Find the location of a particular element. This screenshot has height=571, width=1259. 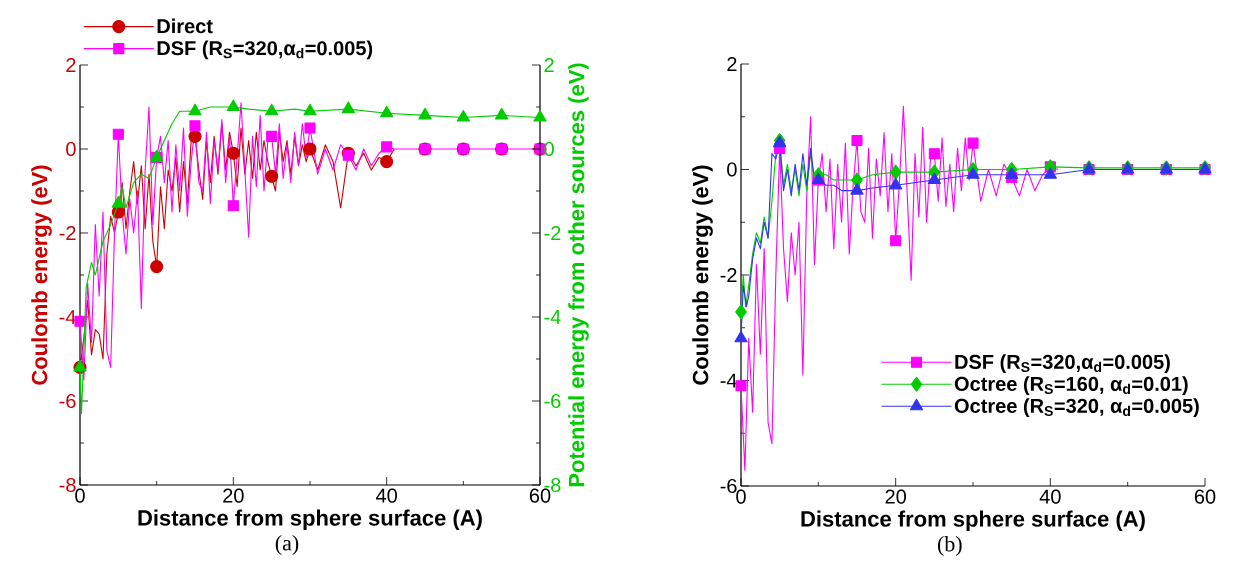

legend-label: Direct is located at coordinates (185, 26).